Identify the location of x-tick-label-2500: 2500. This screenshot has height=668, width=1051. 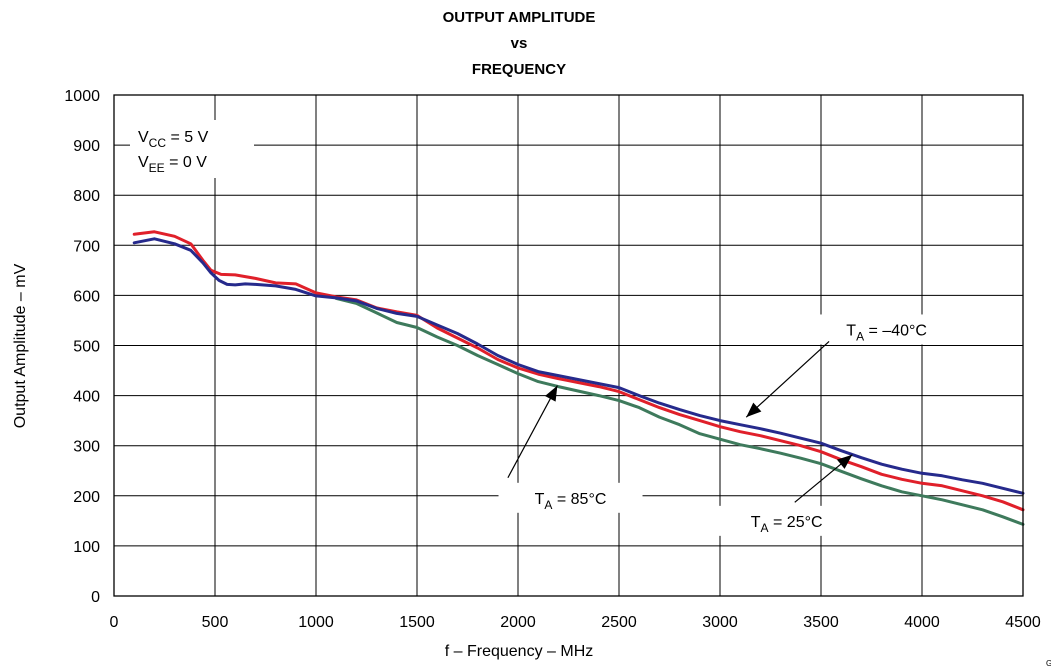
(619, 622).